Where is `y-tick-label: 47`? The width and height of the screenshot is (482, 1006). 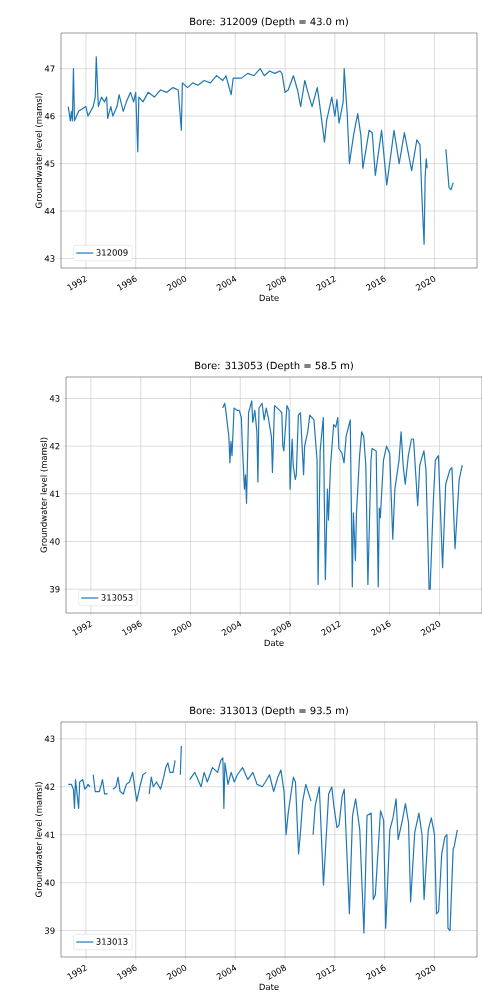 y-tick-label: 47 is located at coordinates (49, 68).